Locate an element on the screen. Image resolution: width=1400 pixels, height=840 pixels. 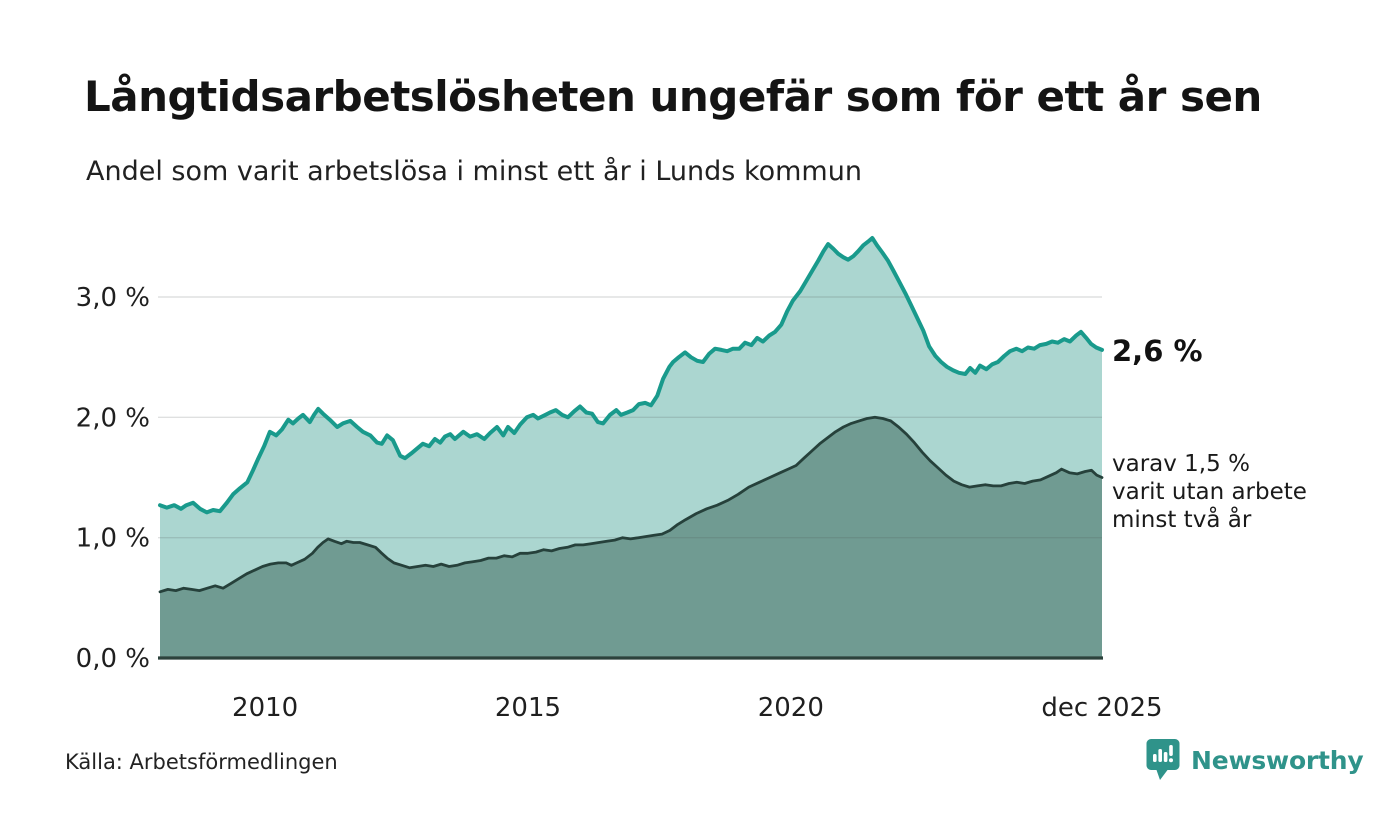
y-tick-label: 1,0 % is located at coordinates (113, 539).